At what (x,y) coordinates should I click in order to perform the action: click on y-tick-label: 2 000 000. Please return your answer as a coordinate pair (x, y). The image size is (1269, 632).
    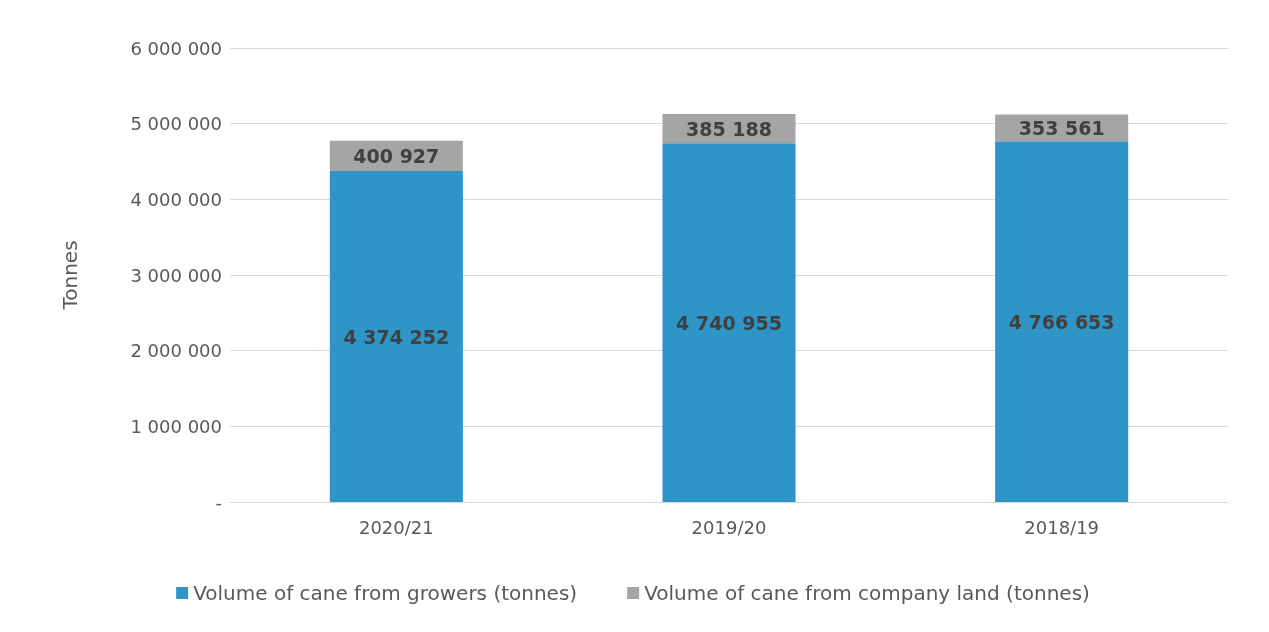
    Looking at the image, I should click on (176, 351).